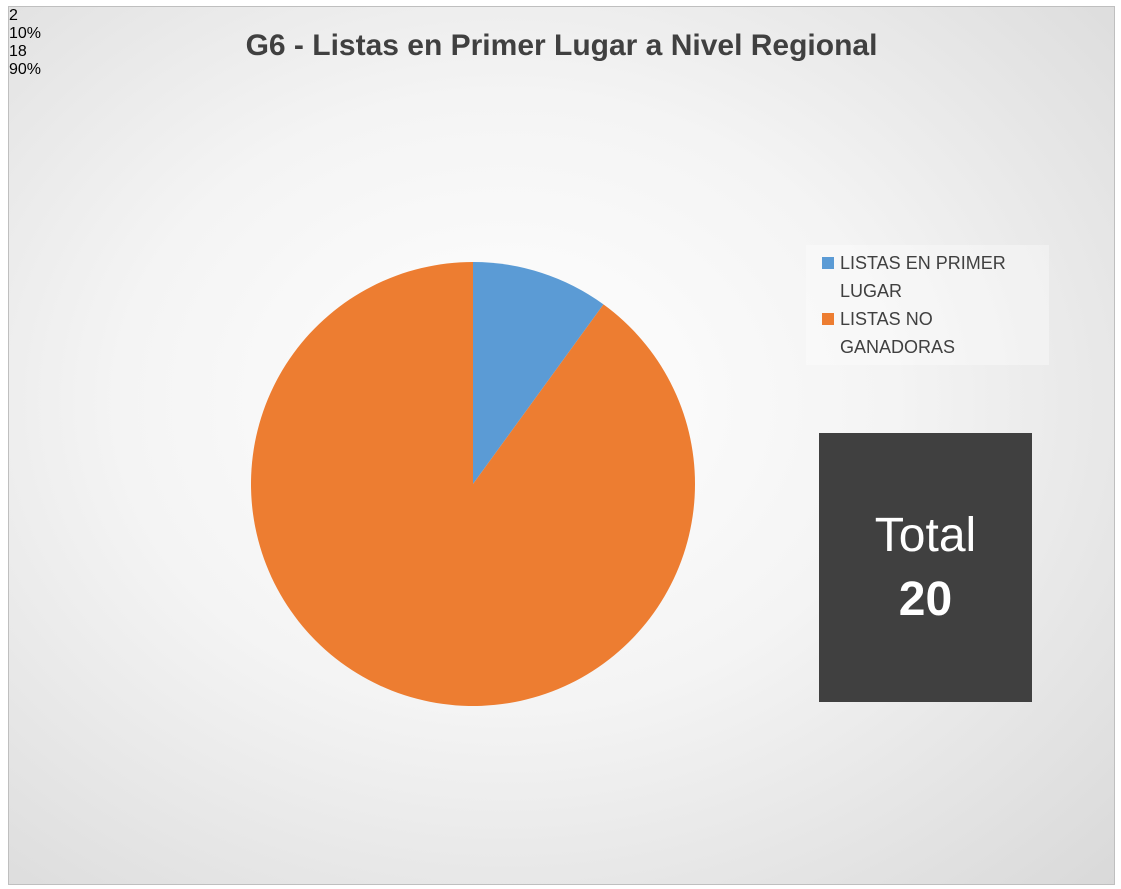 This screenshot has width=1121, height=889. I want to click on data-label-value: 18, so click(18, 51).